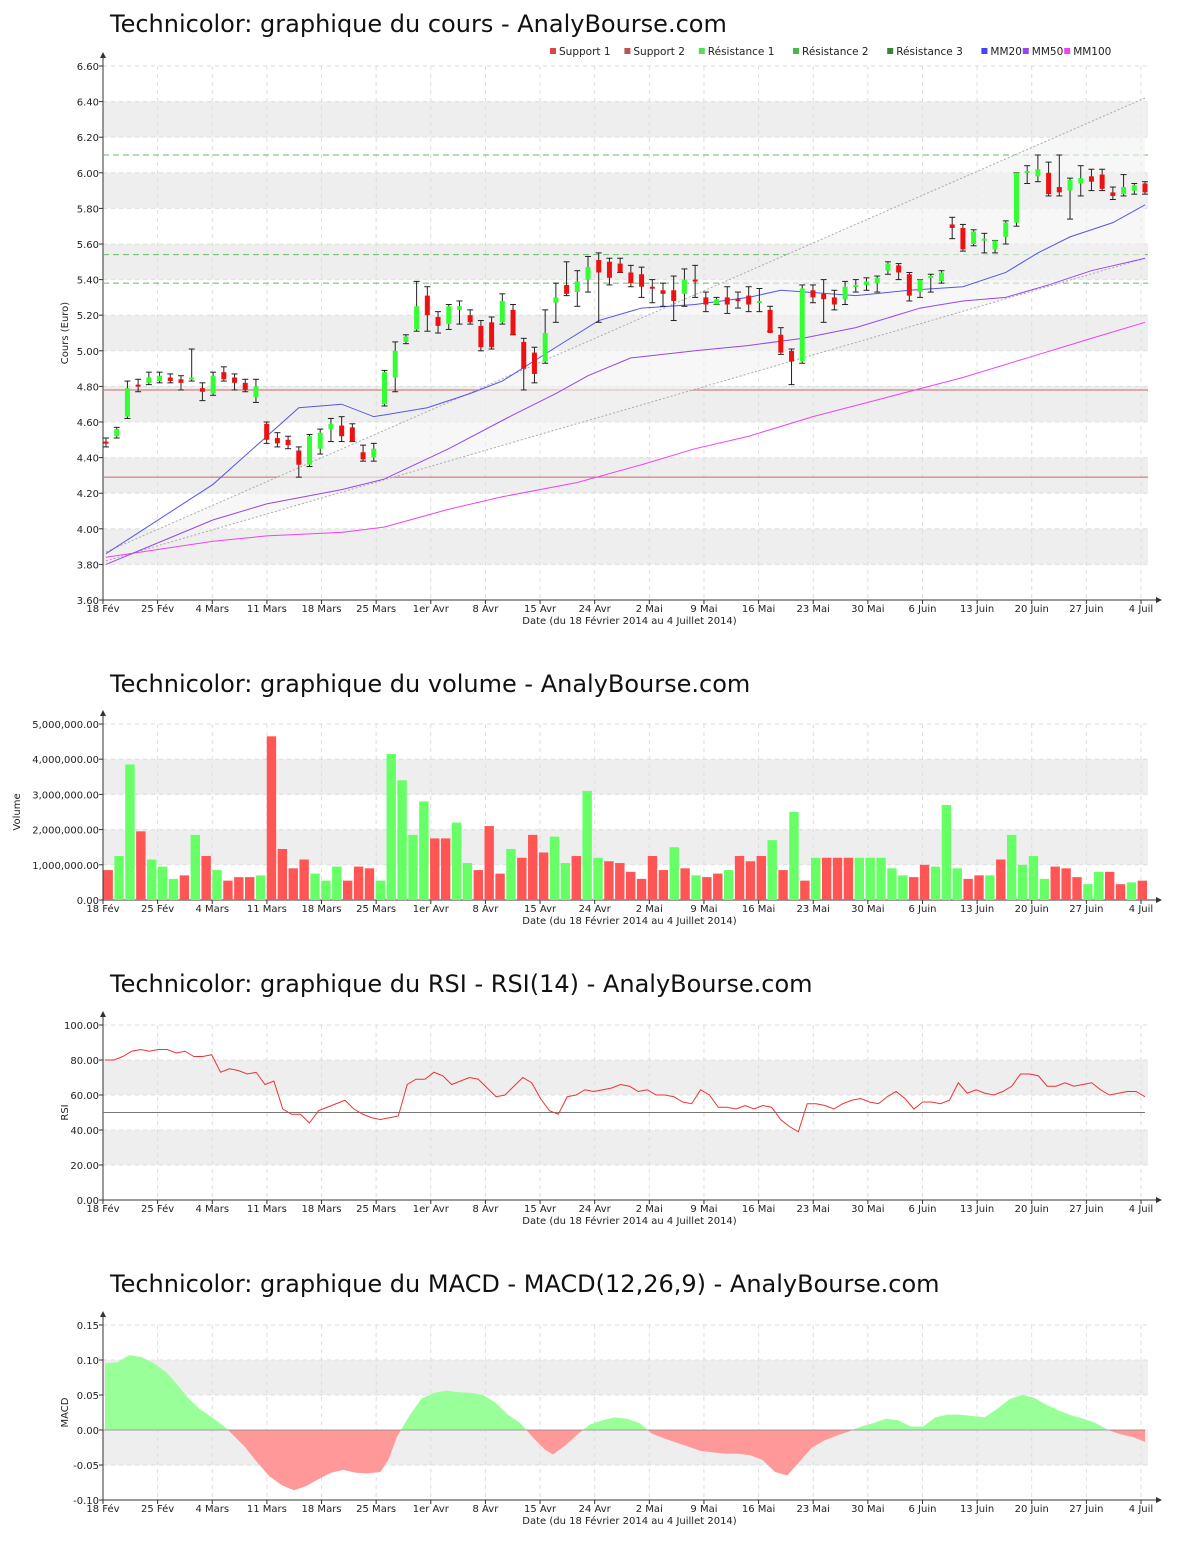  What do you see at coordinates (1159, 900) in the screenshot?
I see `x-axis-arrow` at bounding box center [1159, 900].